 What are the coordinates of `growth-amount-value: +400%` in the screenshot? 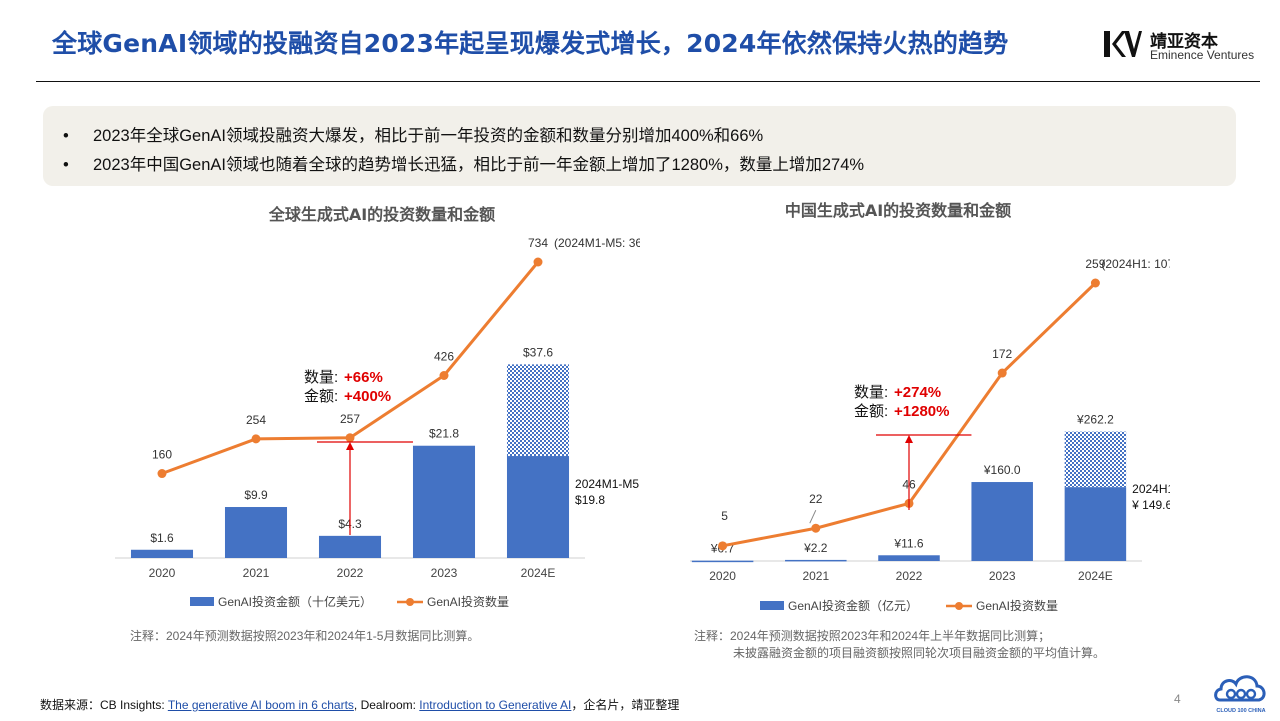 It's located at (367, 396).